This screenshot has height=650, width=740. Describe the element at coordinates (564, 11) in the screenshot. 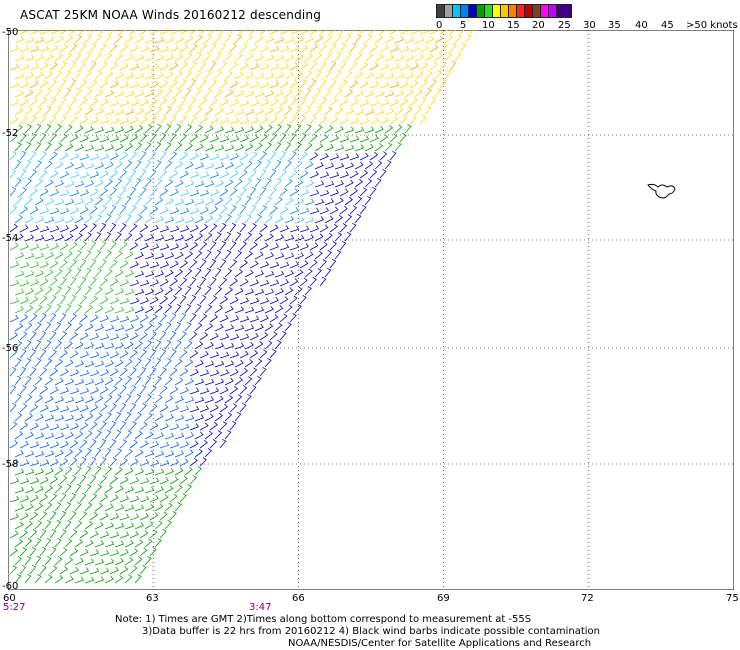

I see `legend-swatch` at that location.